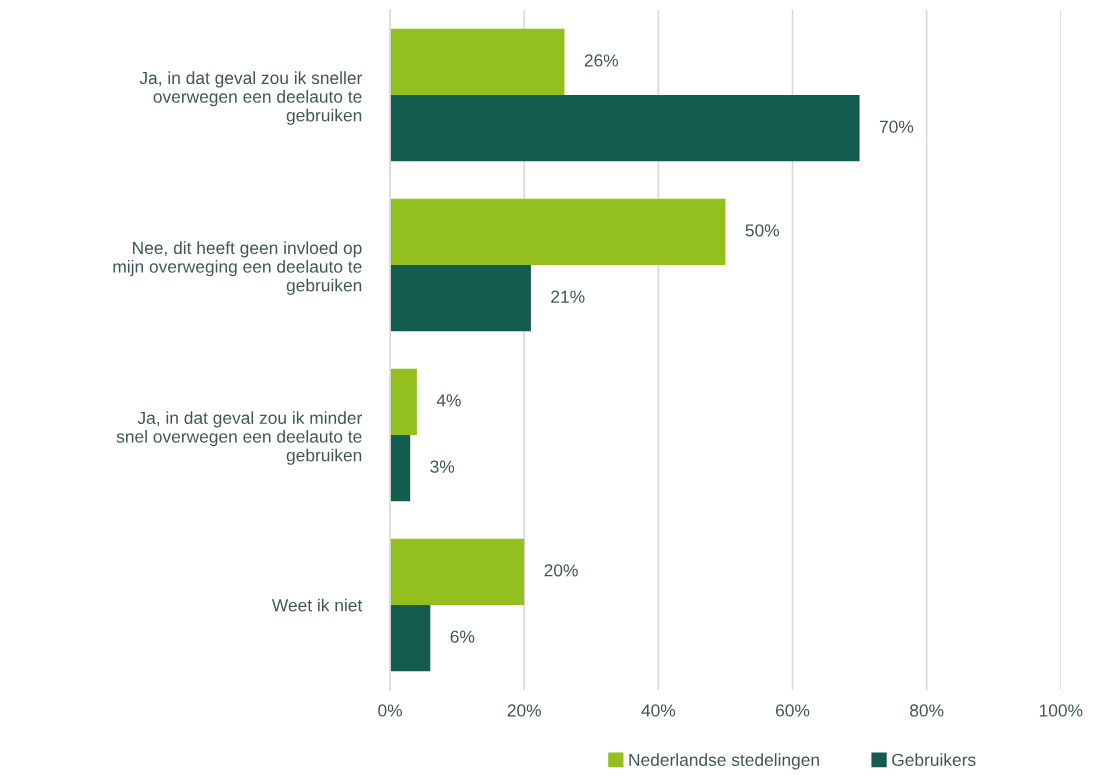  I want to click on data-label: 26%, so click(601, 60).